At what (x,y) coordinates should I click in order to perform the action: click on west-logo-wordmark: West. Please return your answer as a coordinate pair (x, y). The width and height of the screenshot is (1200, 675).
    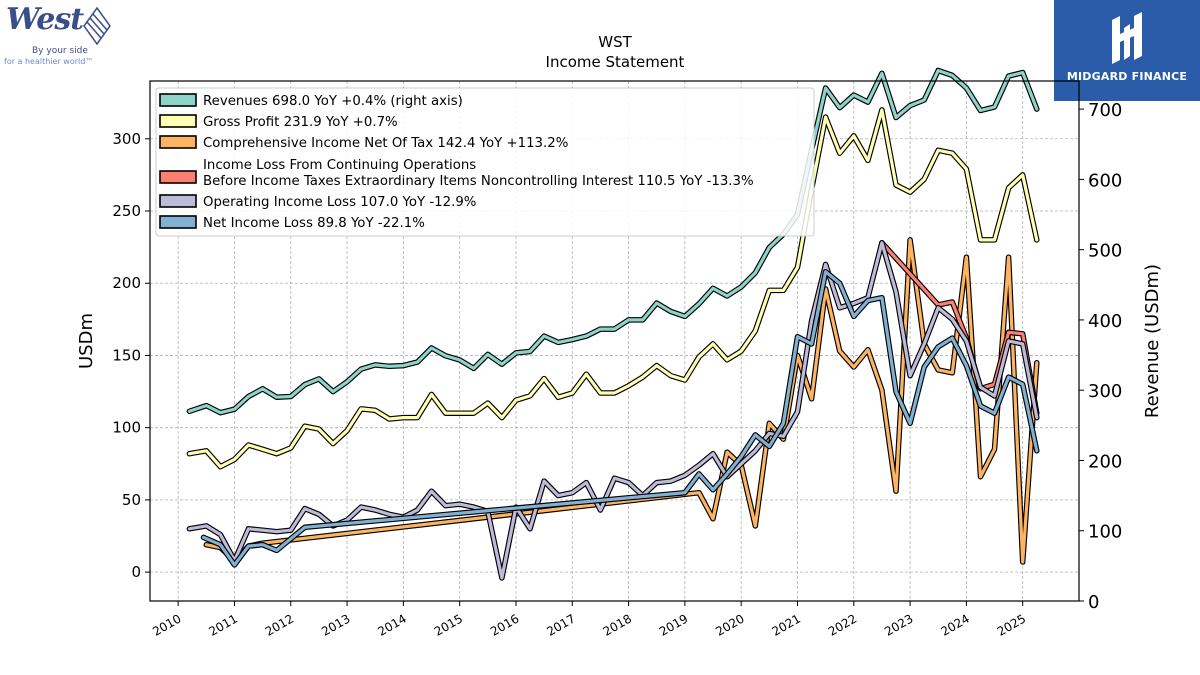
    Looking at the image, I should click on (45, 19).